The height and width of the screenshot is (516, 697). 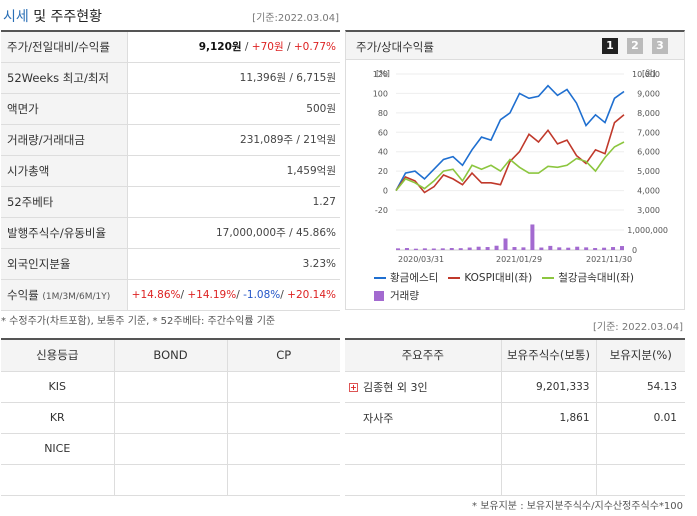 I want to click on quote-value: 231,089주 / 21억원, so click(x=288, y=140).